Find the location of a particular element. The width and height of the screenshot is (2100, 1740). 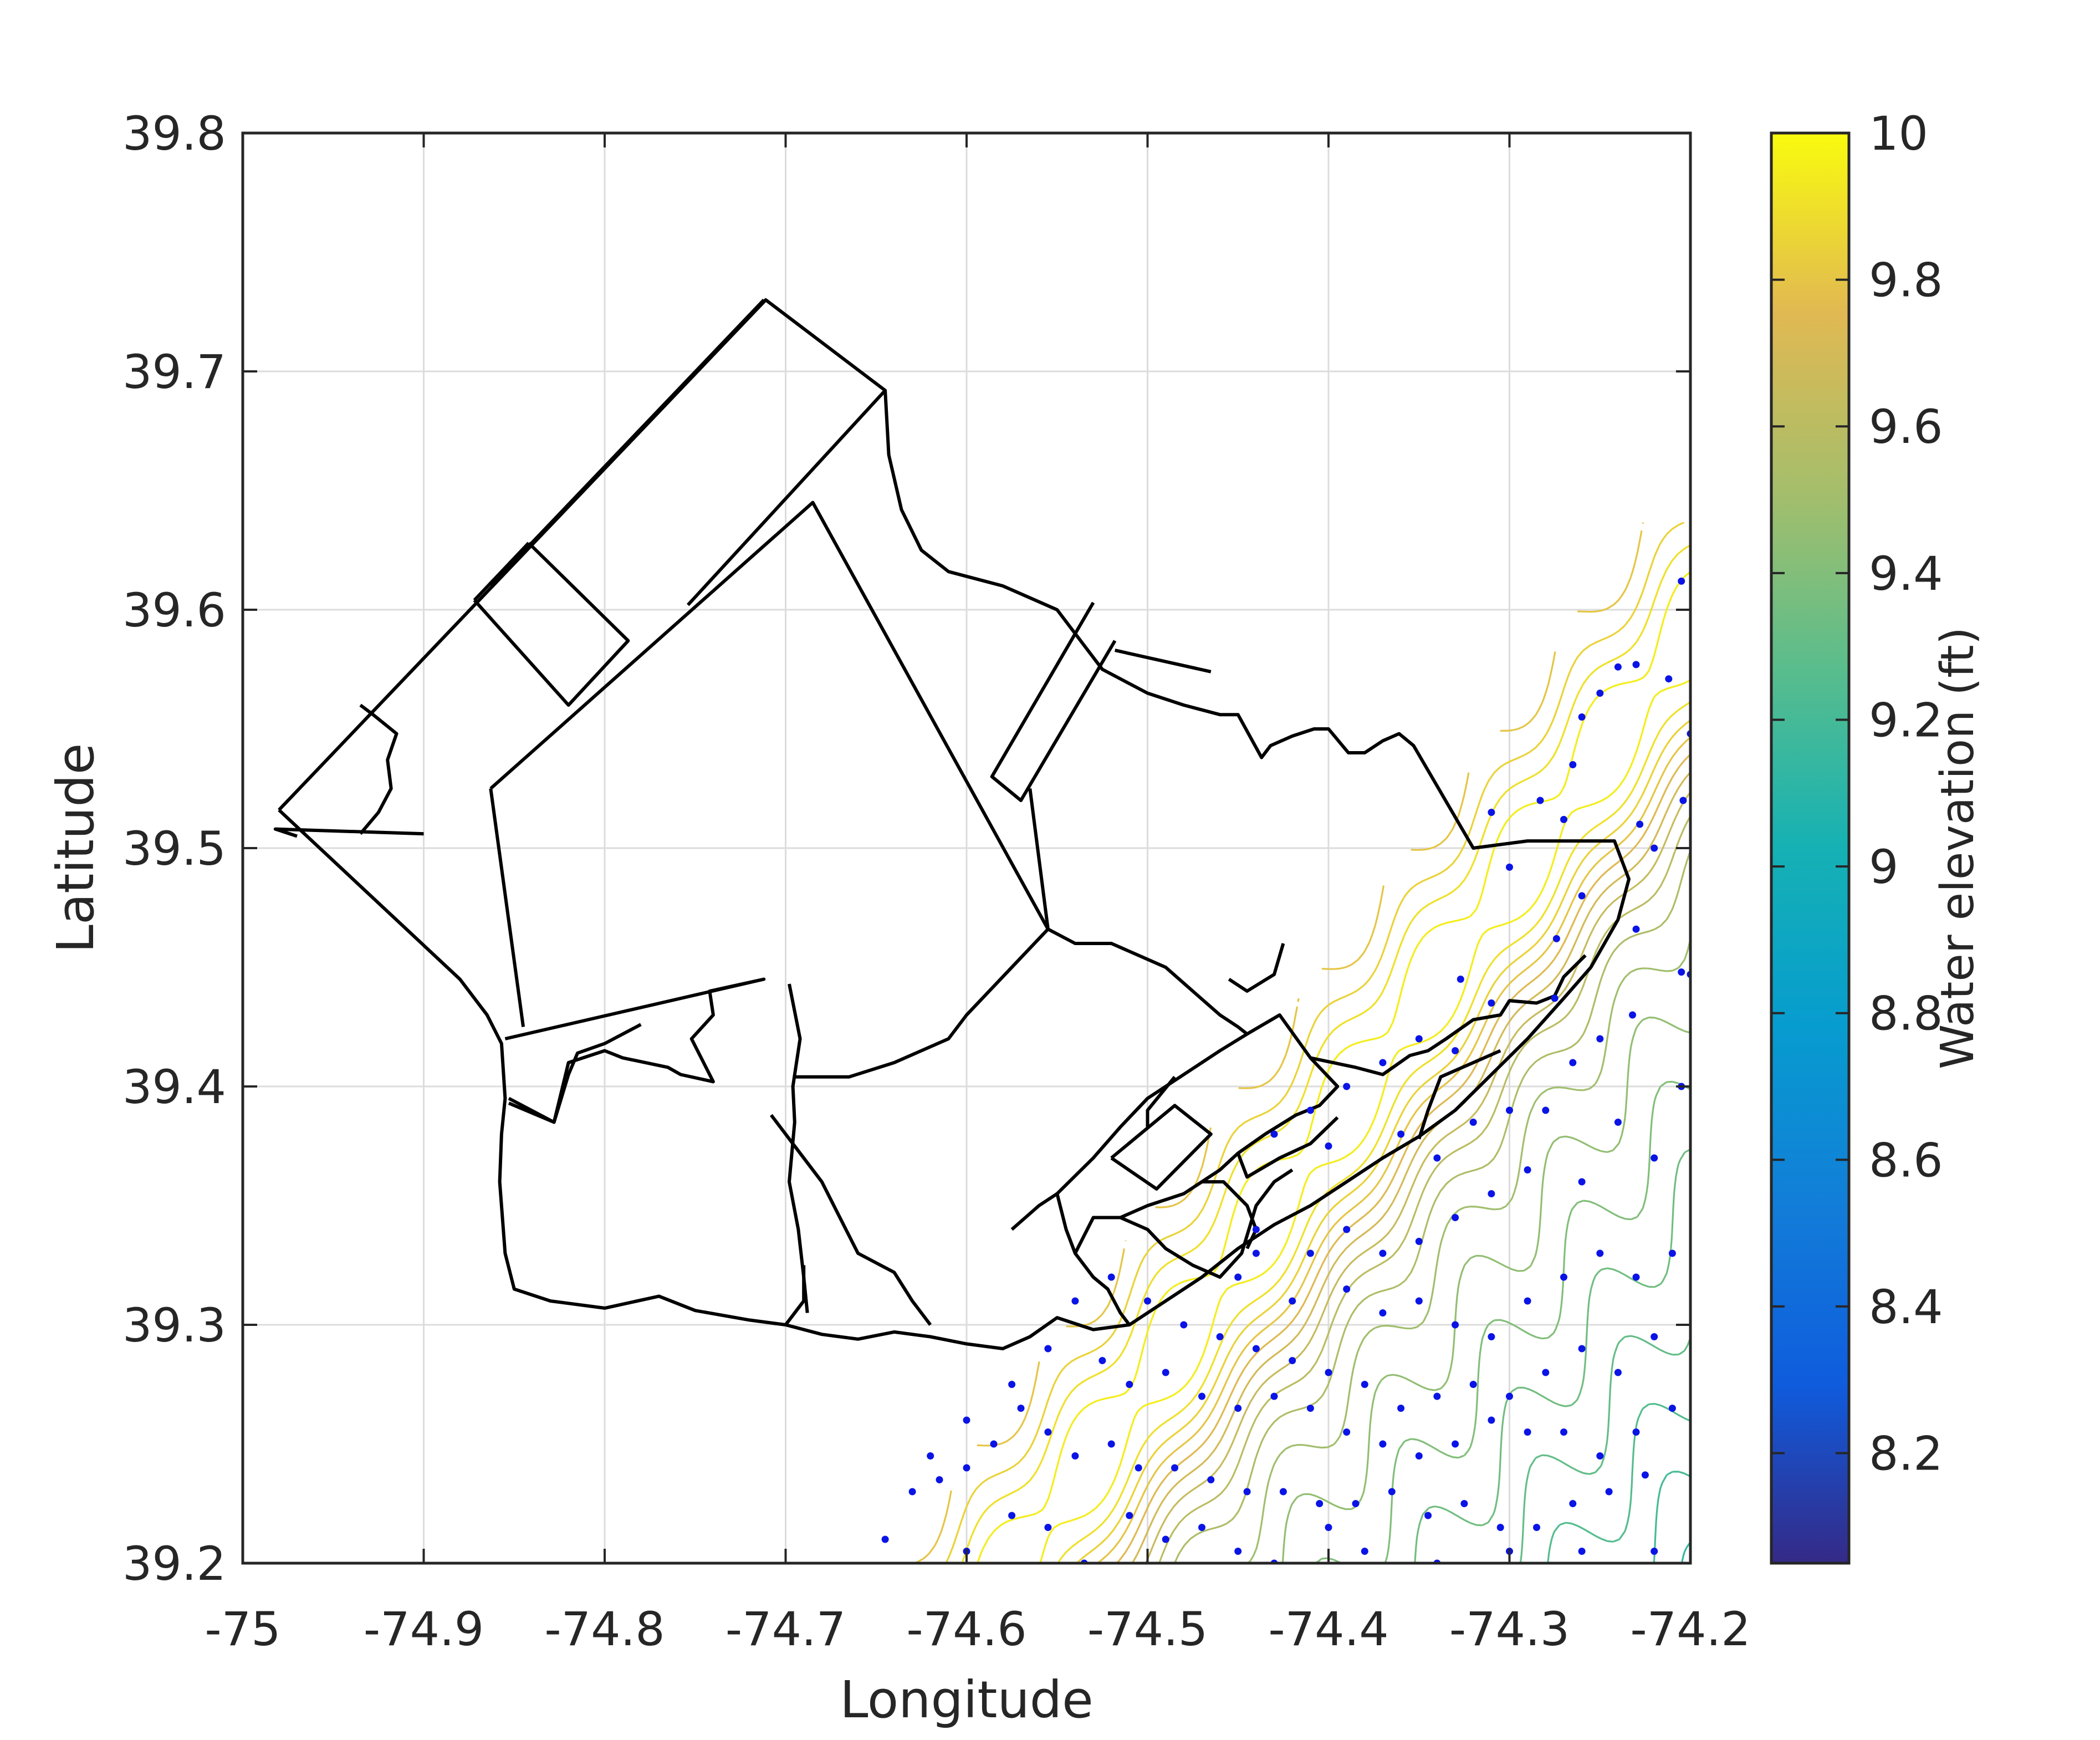

x-axis-label: Longitude is located at coordinates (967, 1699).